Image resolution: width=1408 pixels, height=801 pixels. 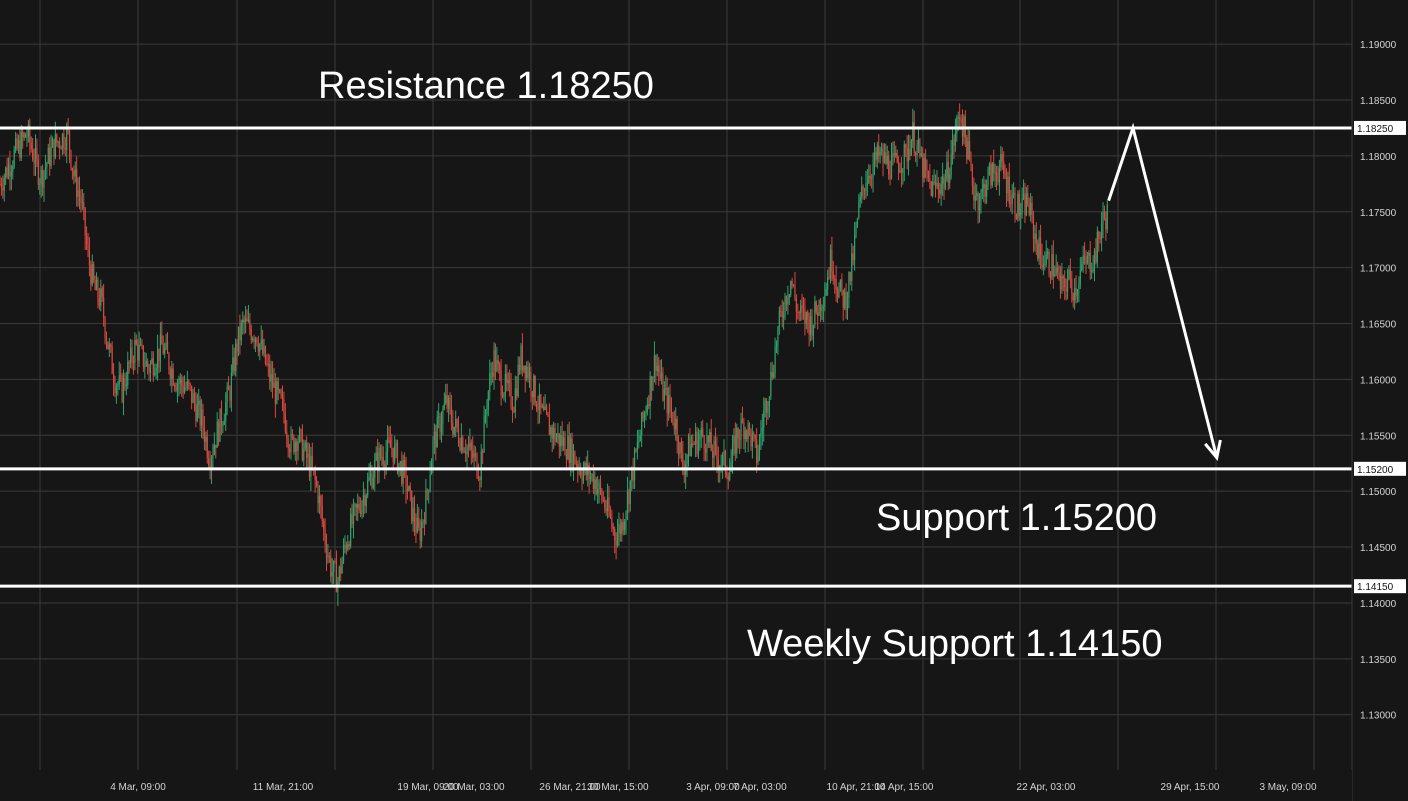 What do you see at coordinates (1046, 787) in the screenshot?
I see `x-tick-label: 22 Apr, 03:00` at bounding box center [1046, 787].